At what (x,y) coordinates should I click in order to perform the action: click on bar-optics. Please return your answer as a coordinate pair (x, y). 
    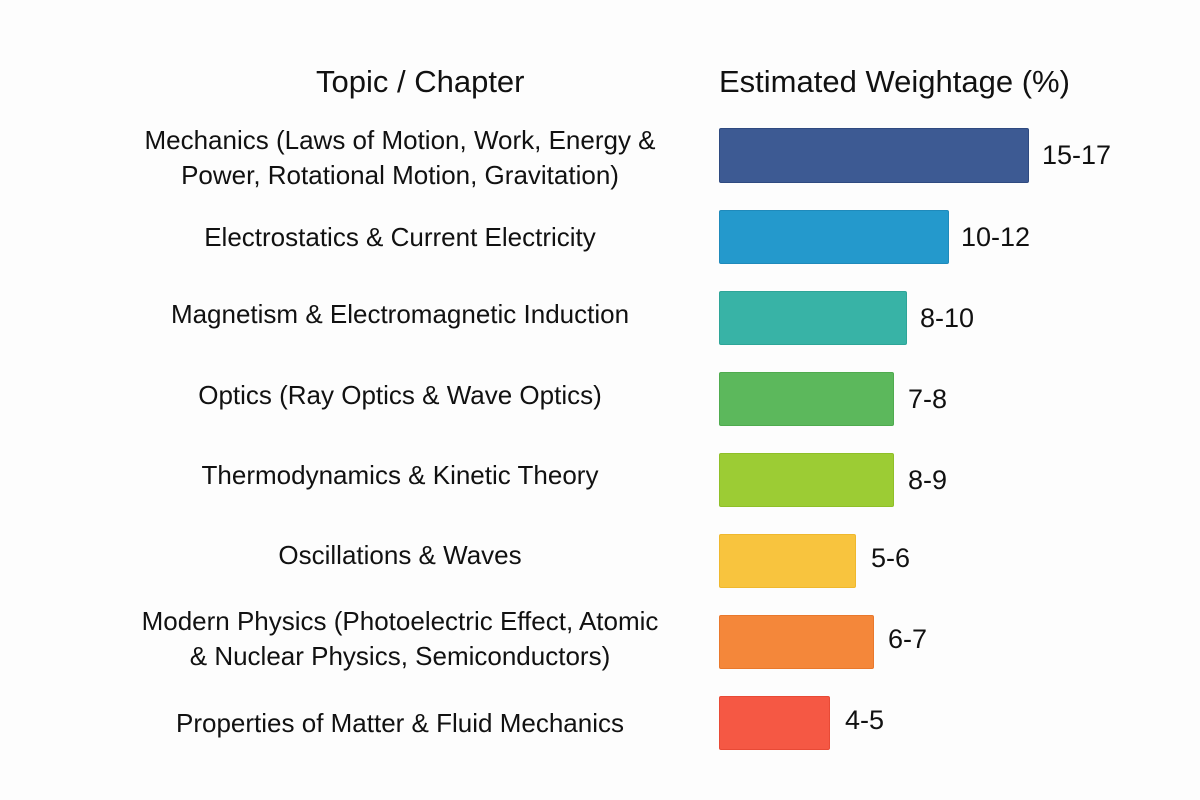
    Looking at the image, I should click on (806, 399).